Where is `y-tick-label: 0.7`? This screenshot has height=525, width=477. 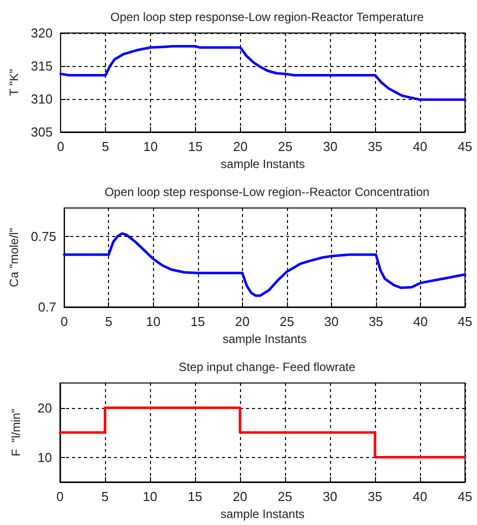
y-tick-label: 0.7 is located at coordinates (47, 307).